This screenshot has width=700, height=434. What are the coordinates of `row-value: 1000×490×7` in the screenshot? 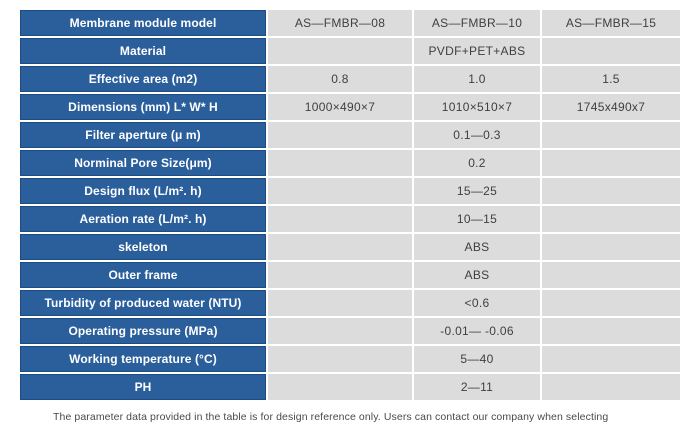 It's located at (340, 107).